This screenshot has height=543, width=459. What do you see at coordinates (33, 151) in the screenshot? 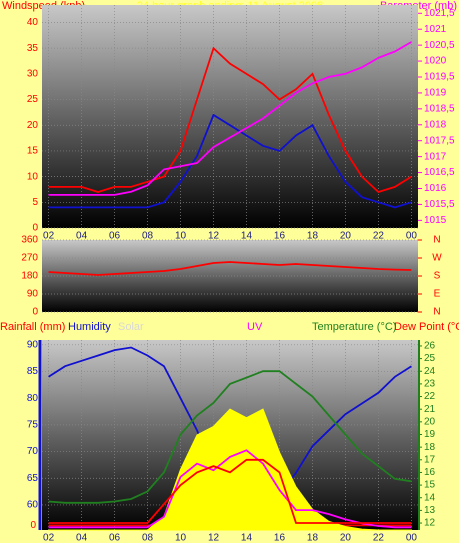
I see `y-tick-label: 15` at bounding box center [33, 151].